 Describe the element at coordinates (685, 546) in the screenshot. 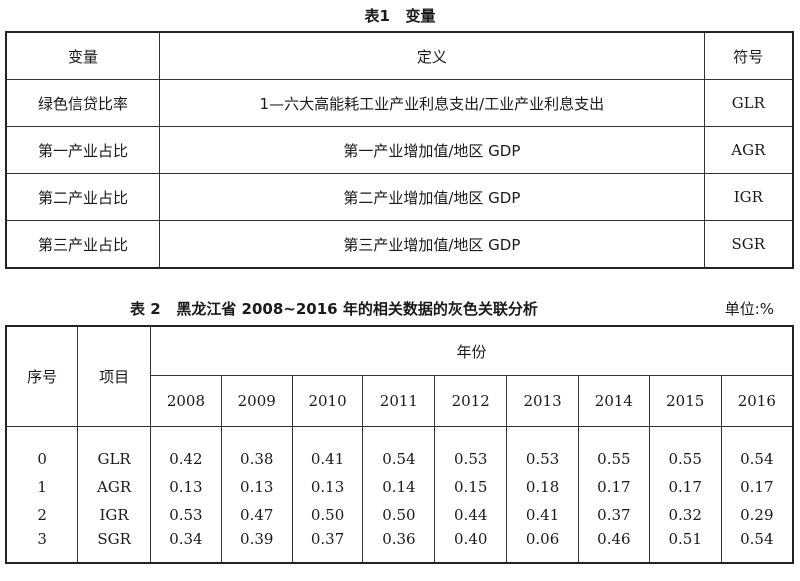

I see `cell-value: 0.51` at that location.